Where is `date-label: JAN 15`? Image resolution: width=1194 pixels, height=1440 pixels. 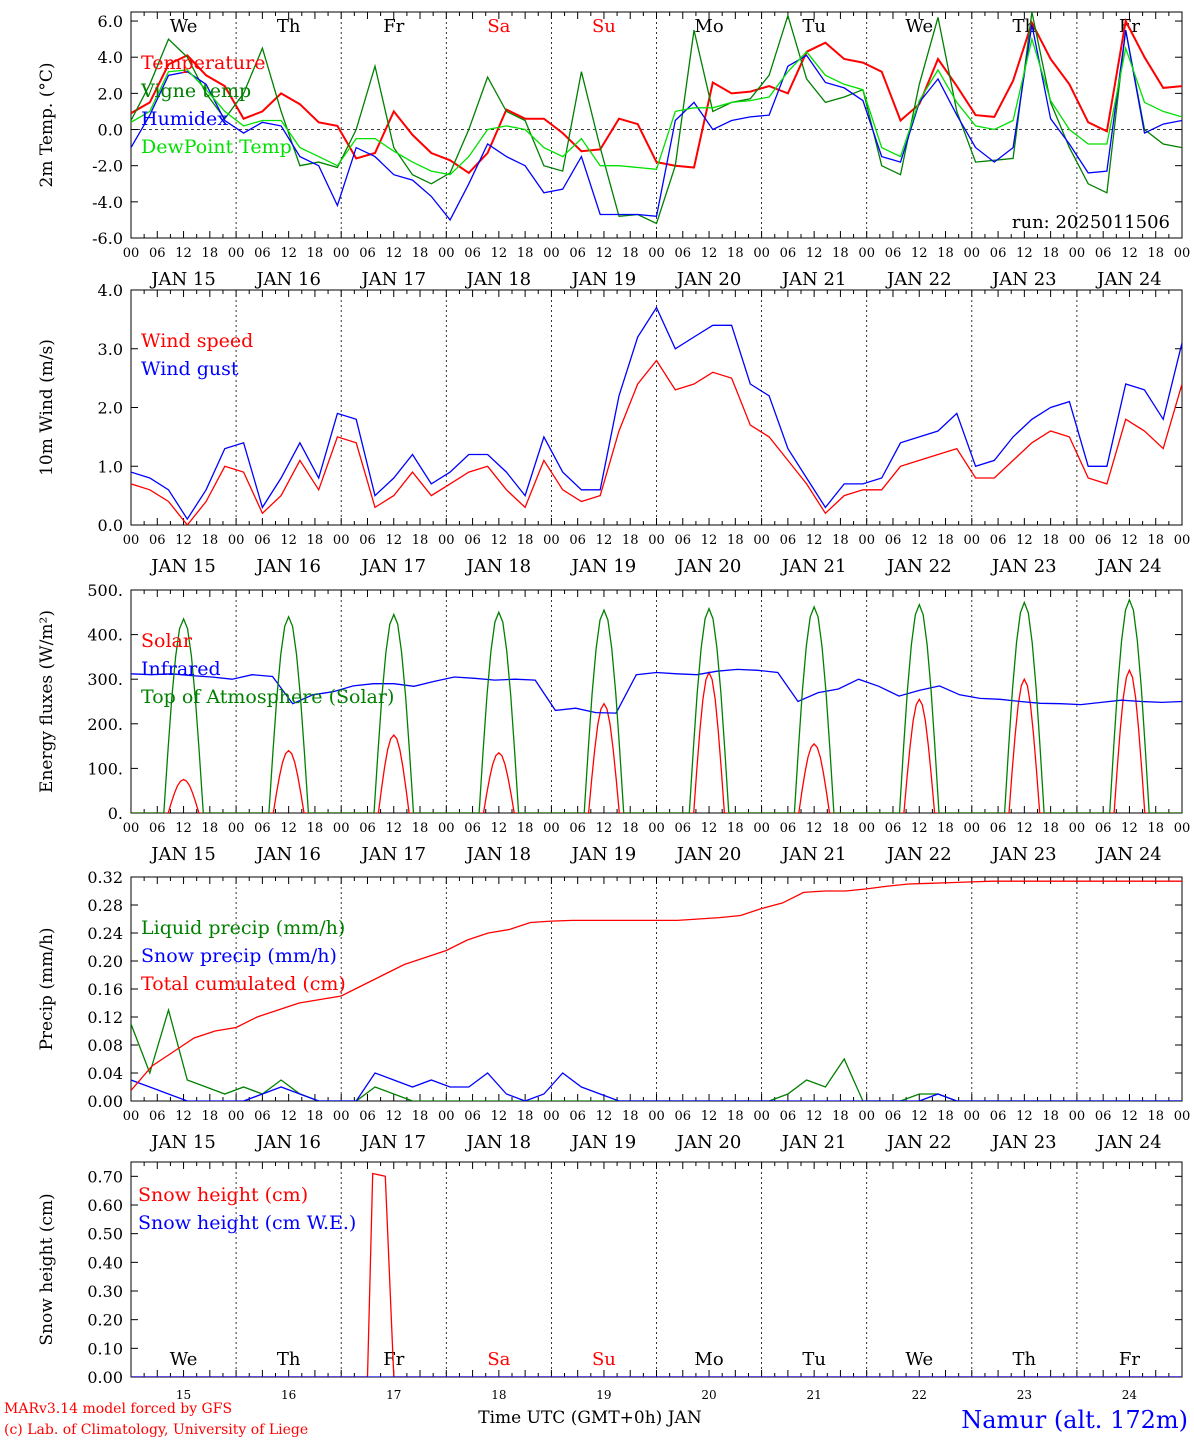 date-label: JAN 15 is located at coordinates (182, 566).